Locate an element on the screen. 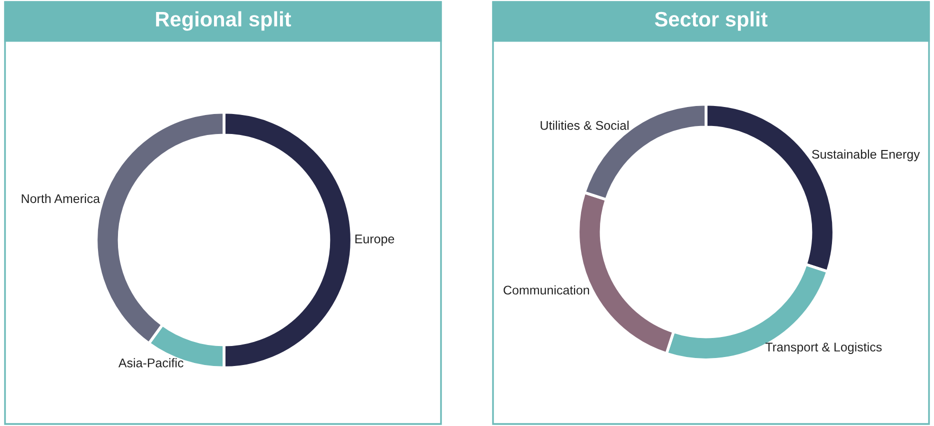  slice-label: Communication is located at coordinates (547, 290).